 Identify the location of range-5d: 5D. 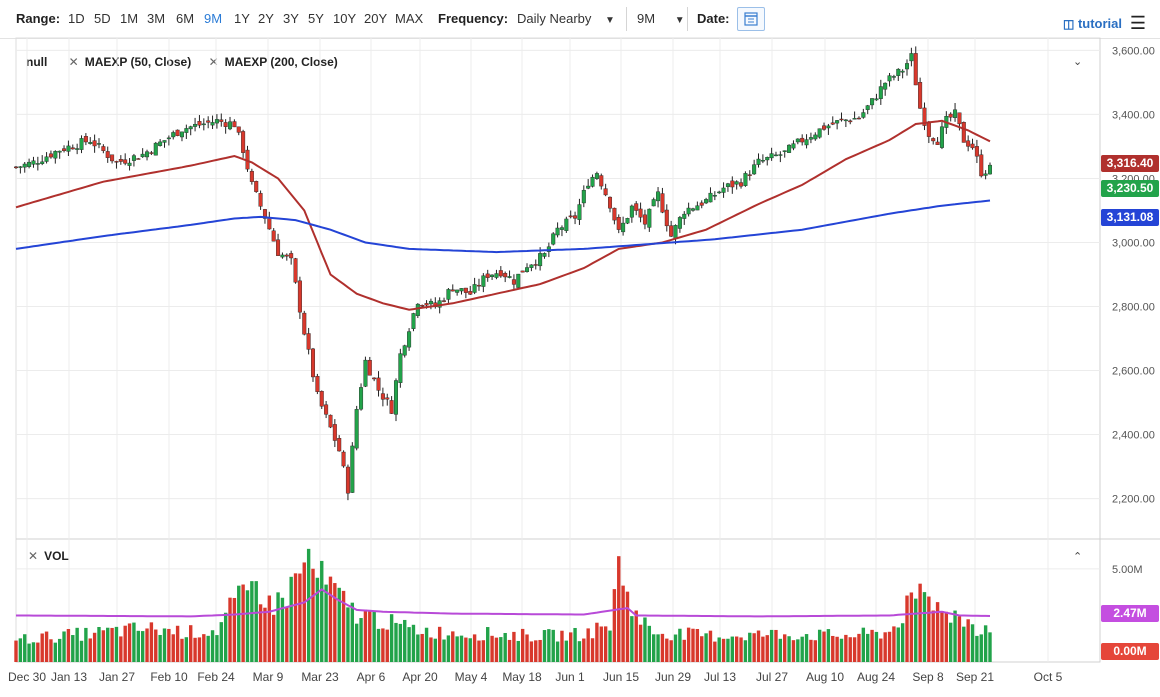
(102, 18).